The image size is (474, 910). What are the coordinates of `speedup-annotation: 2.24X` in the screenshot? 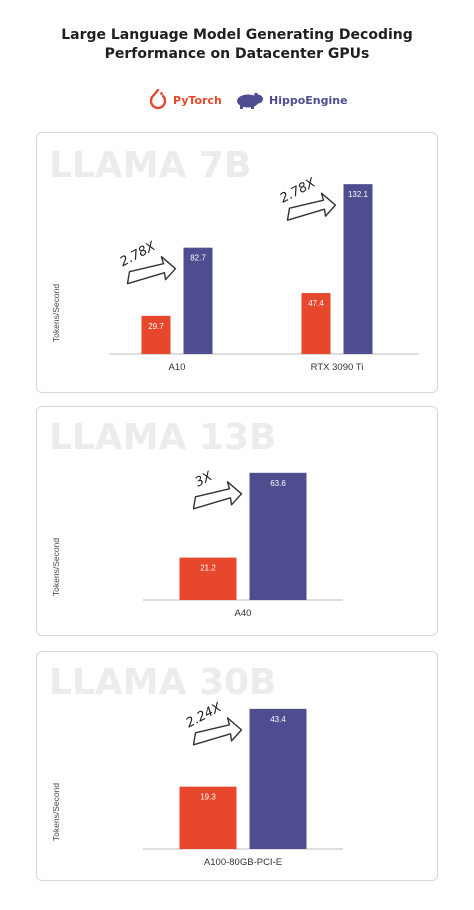 It's located at (213, 723).